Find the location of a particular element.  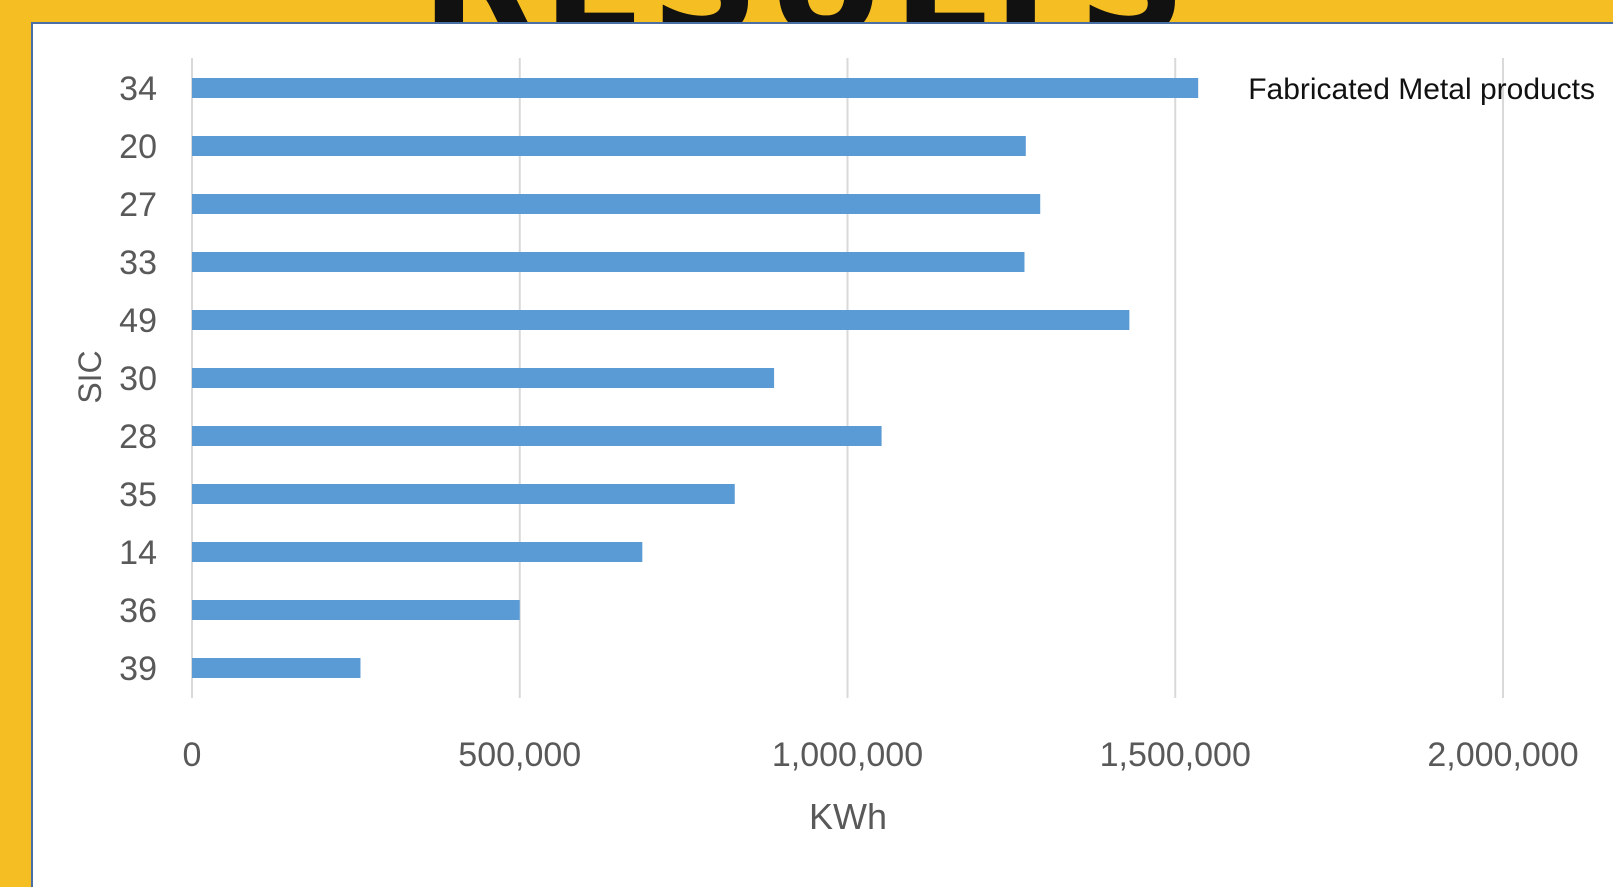

y-tick-labels: 34 20 27 33 49 30 28 35 14 36 39 is located at coordinates (138, 379).